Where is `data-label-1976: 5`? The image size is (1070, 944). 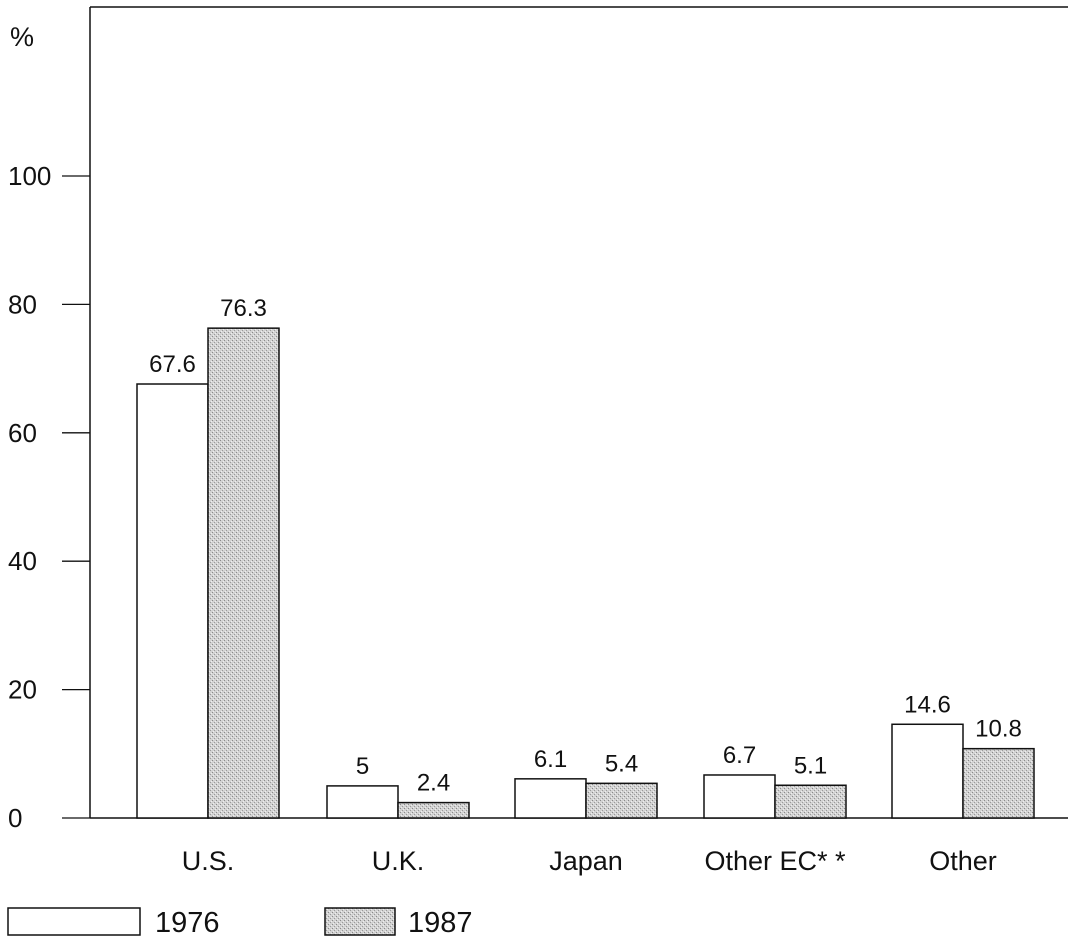
data-label-1976: 5 is located at coordinates (362, 766).